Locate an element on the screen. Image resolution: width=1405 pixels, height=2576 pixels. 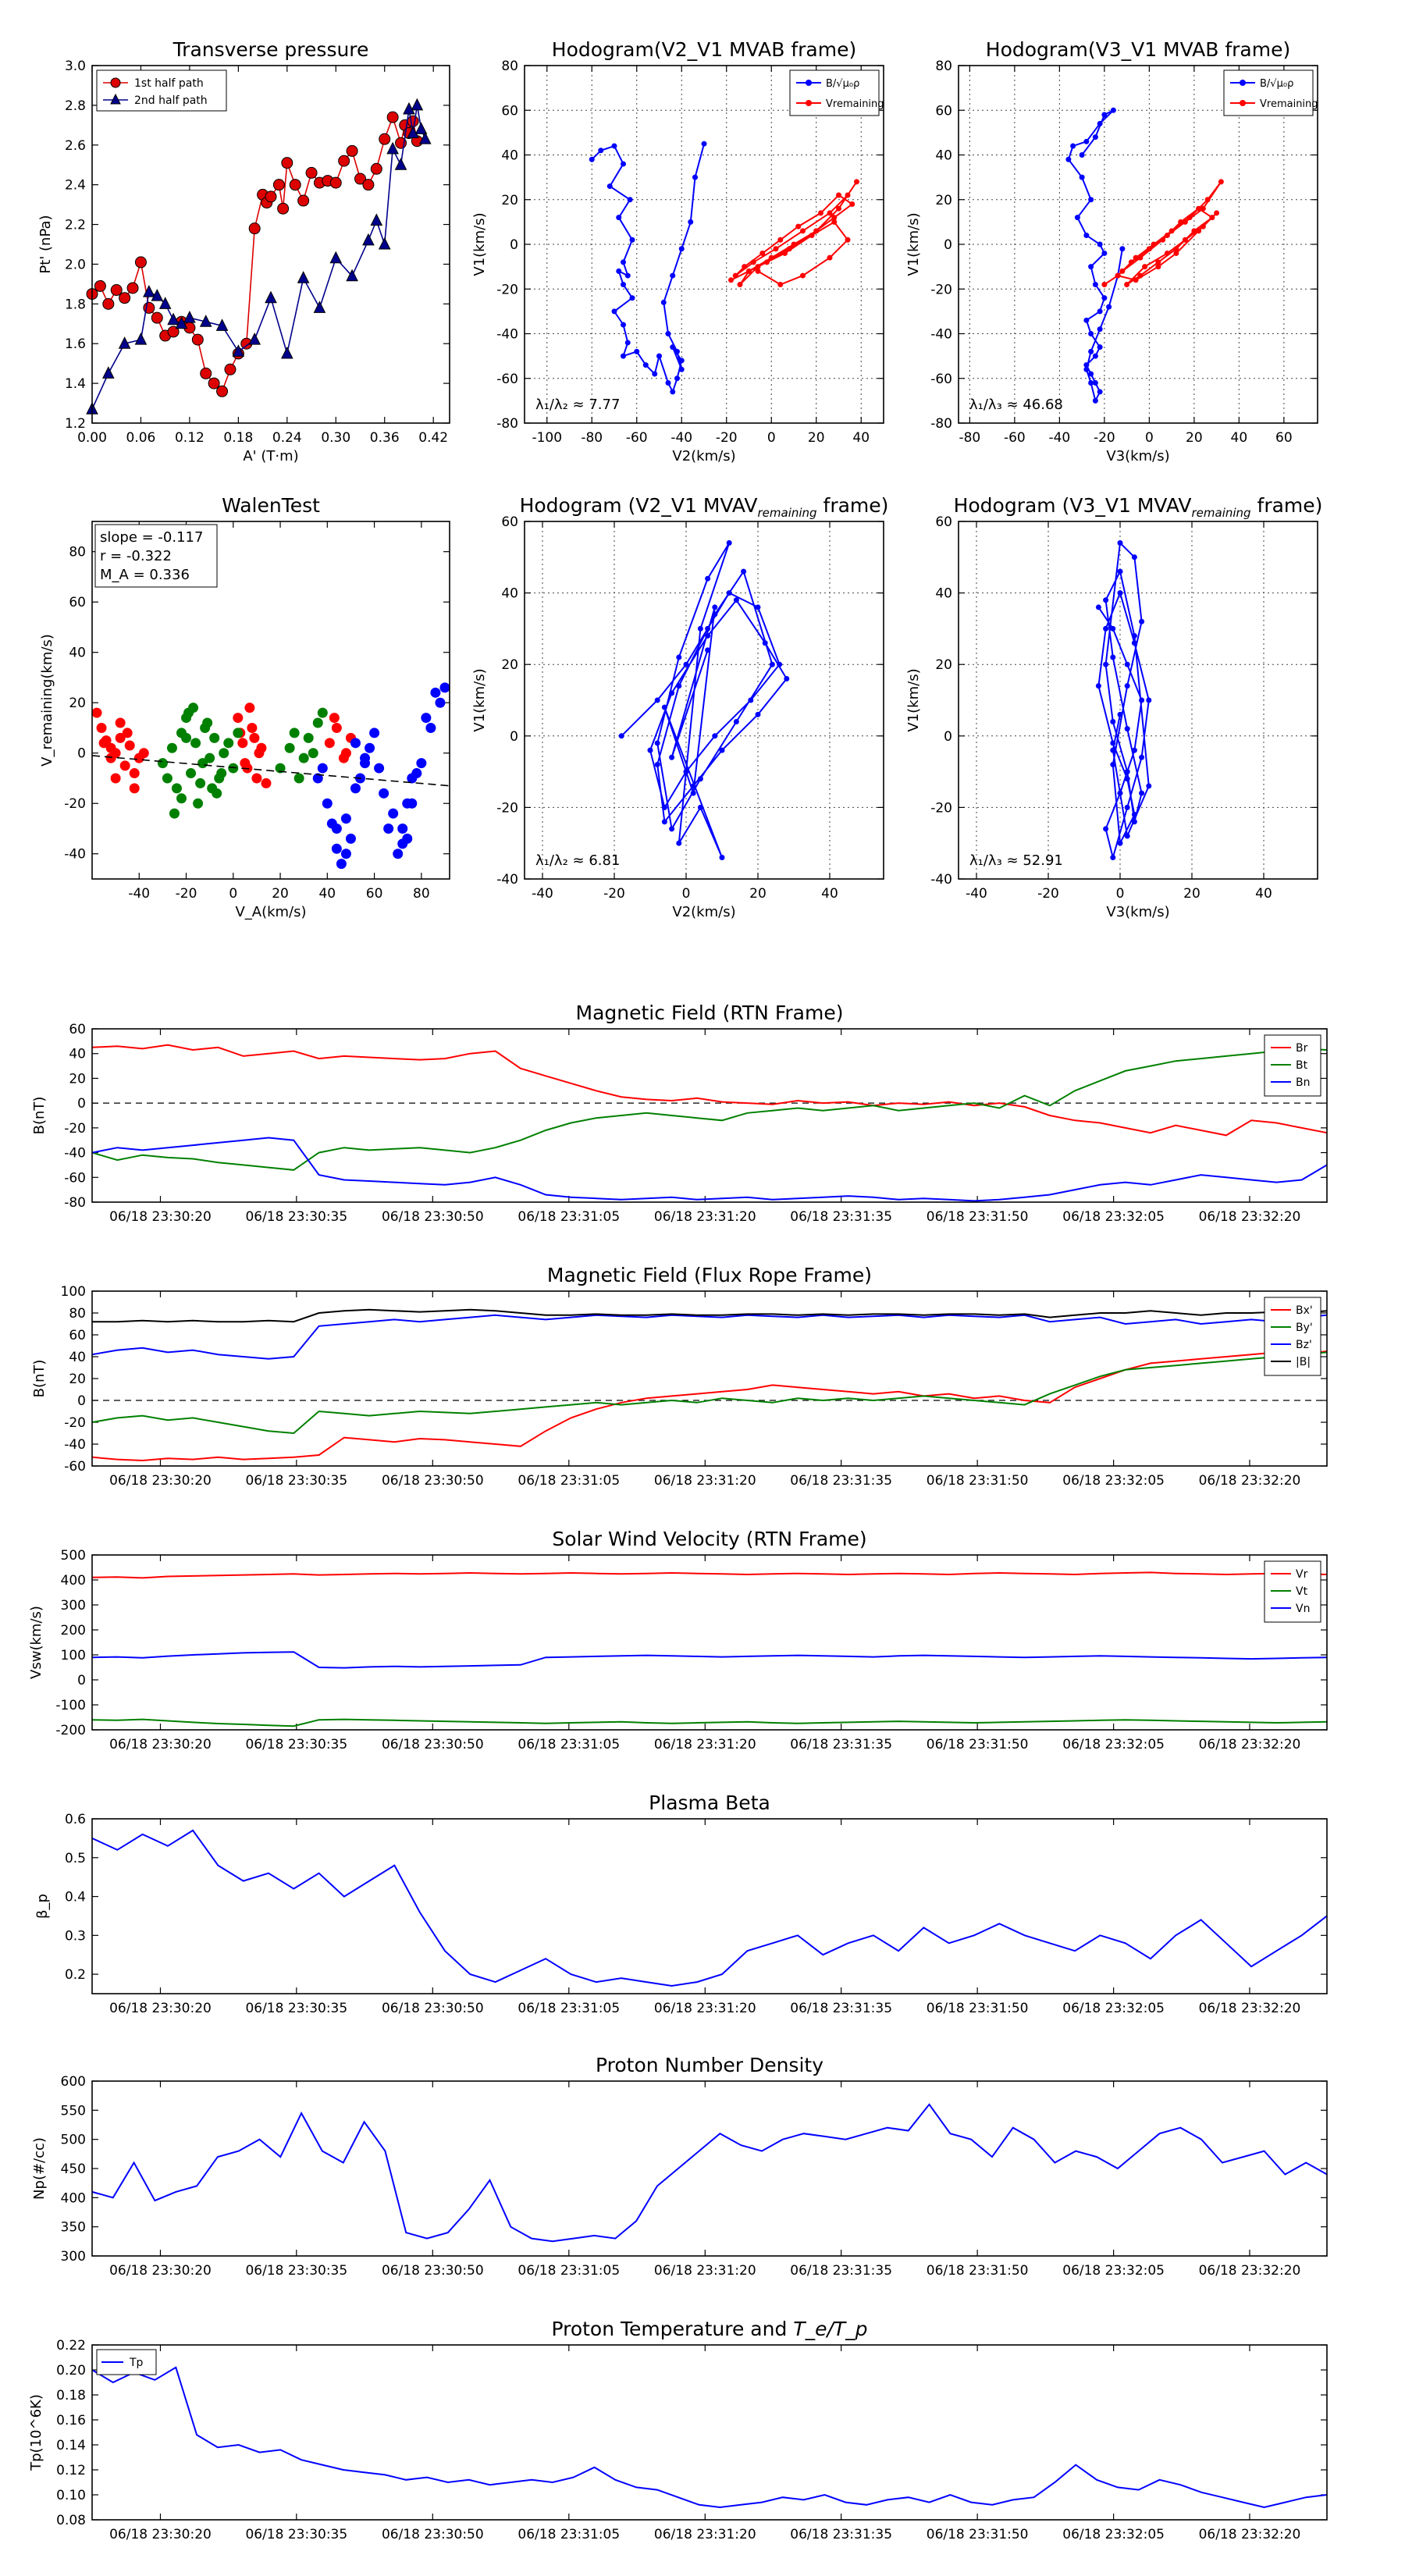
legend: Br Bt Bn is located at coordinates (1292, 1065).